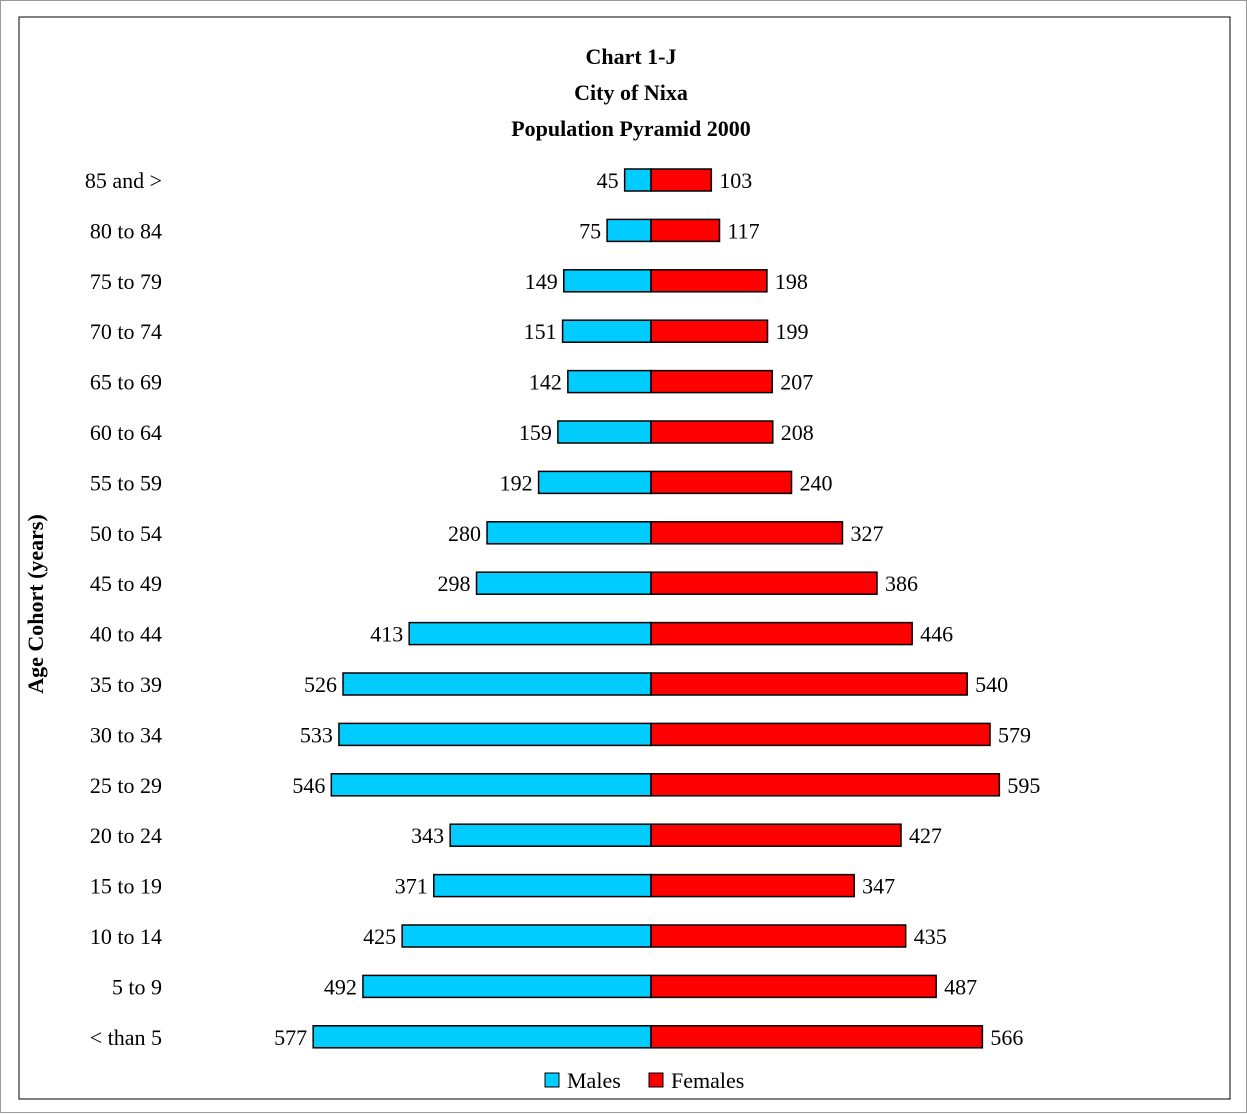 The height and width of the screenshot is (1114, 1247). I want to click on female-value-label-75-to-79: 198, so click(791, 281).